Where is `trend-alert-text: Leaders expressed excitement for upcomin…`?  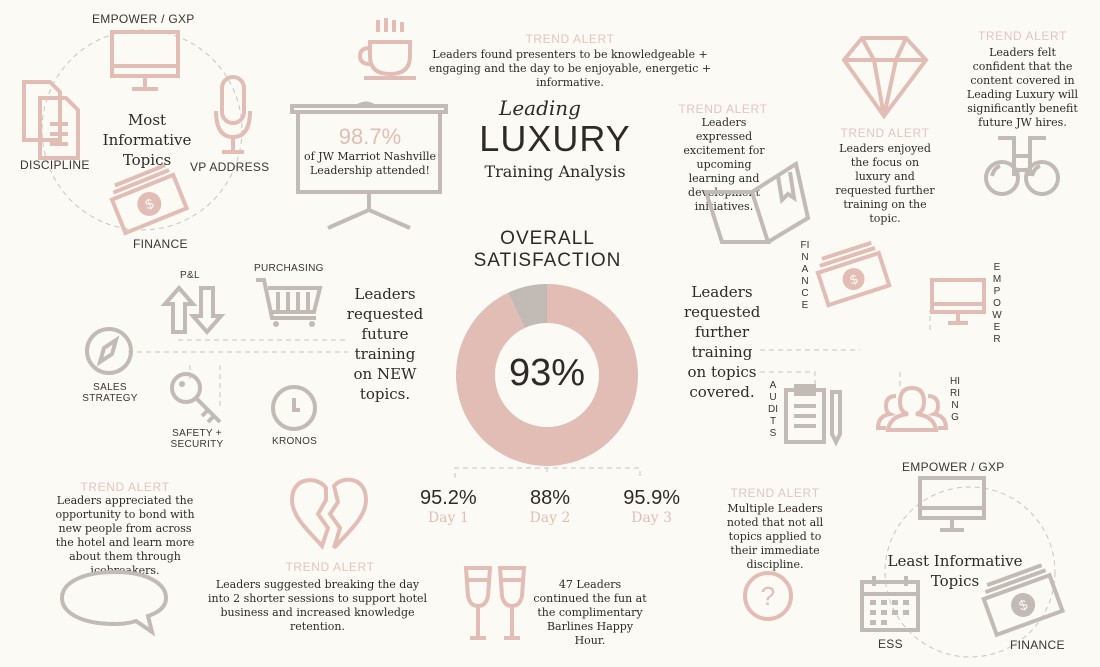
trend-alert-text: Leaders expressed excitement for upcomin… is located at coordinates (724, 164).